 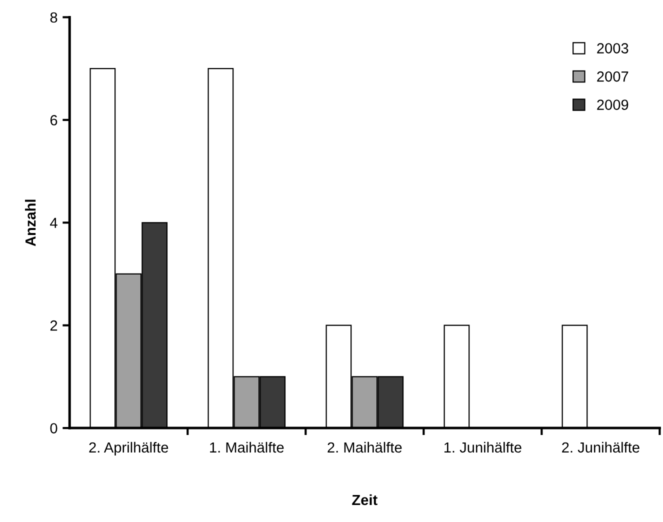 What do you see at coordinates (54, 428) in the screenshot?
I see `y-tick-label: 0` at bounding box center [54, 428].